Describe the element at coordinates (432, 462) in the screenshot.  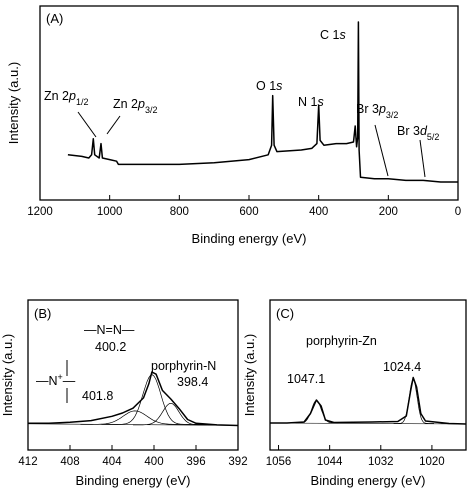
I see `c-x-tick-label-3: 1020` at that location.